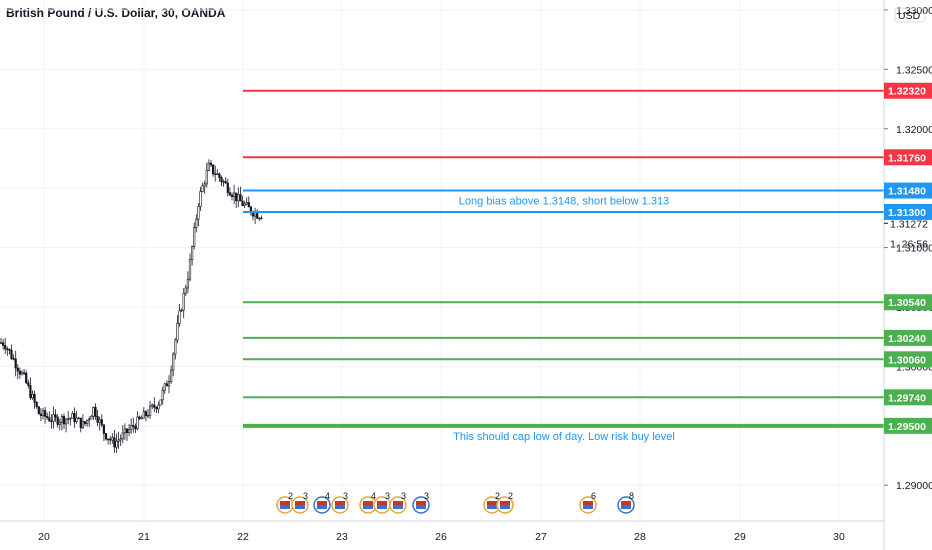  I want to click on price-tick-label: 1.32500, so click(914, 70).